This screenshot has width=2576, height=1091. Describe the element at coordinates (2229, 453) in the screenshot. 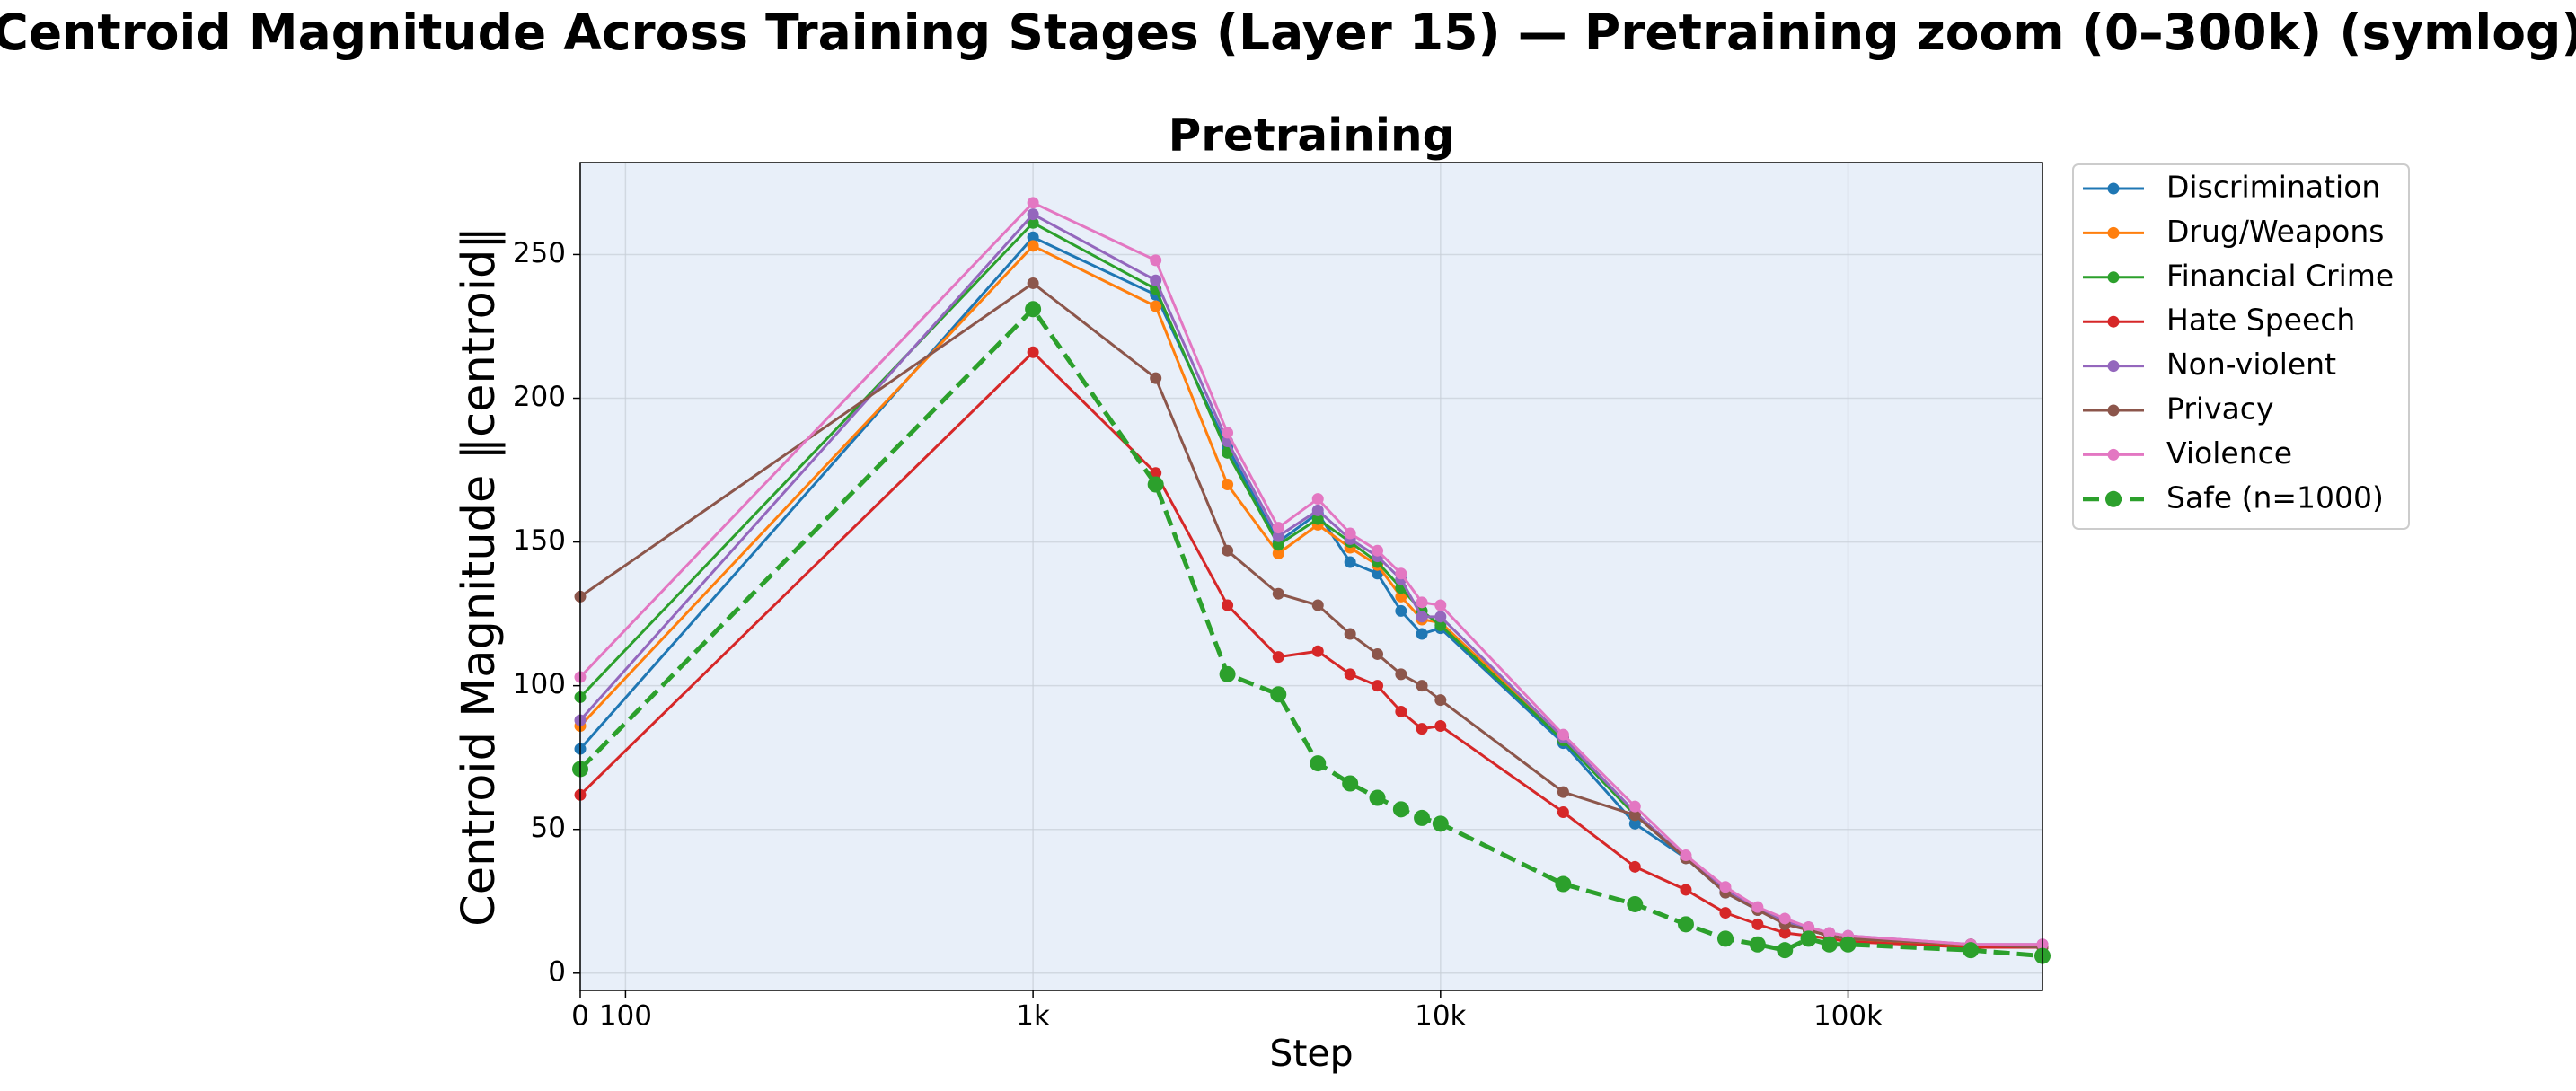

I see `legend-label: Violence` at that location.